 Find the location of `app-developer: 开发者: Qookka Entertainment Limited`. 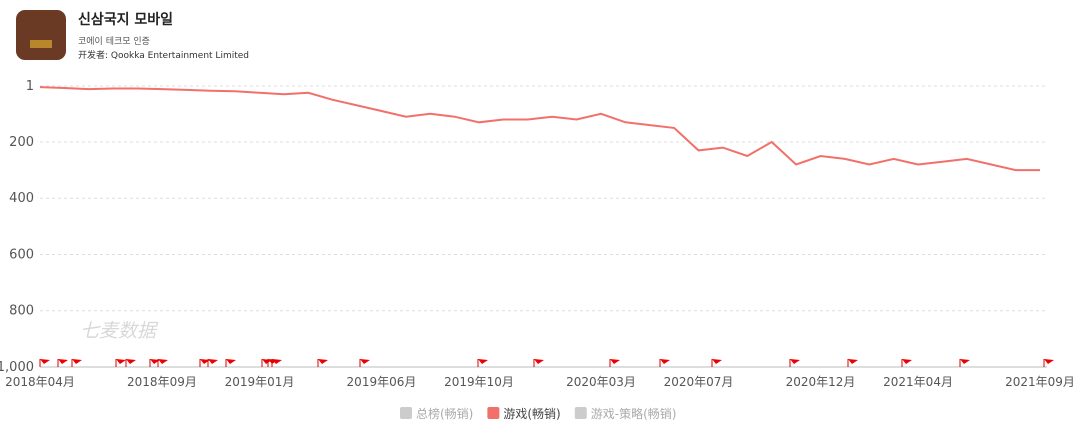

app-developer: 开发者: Qookka Entertainment Limited is located at coordinates (163, 55).